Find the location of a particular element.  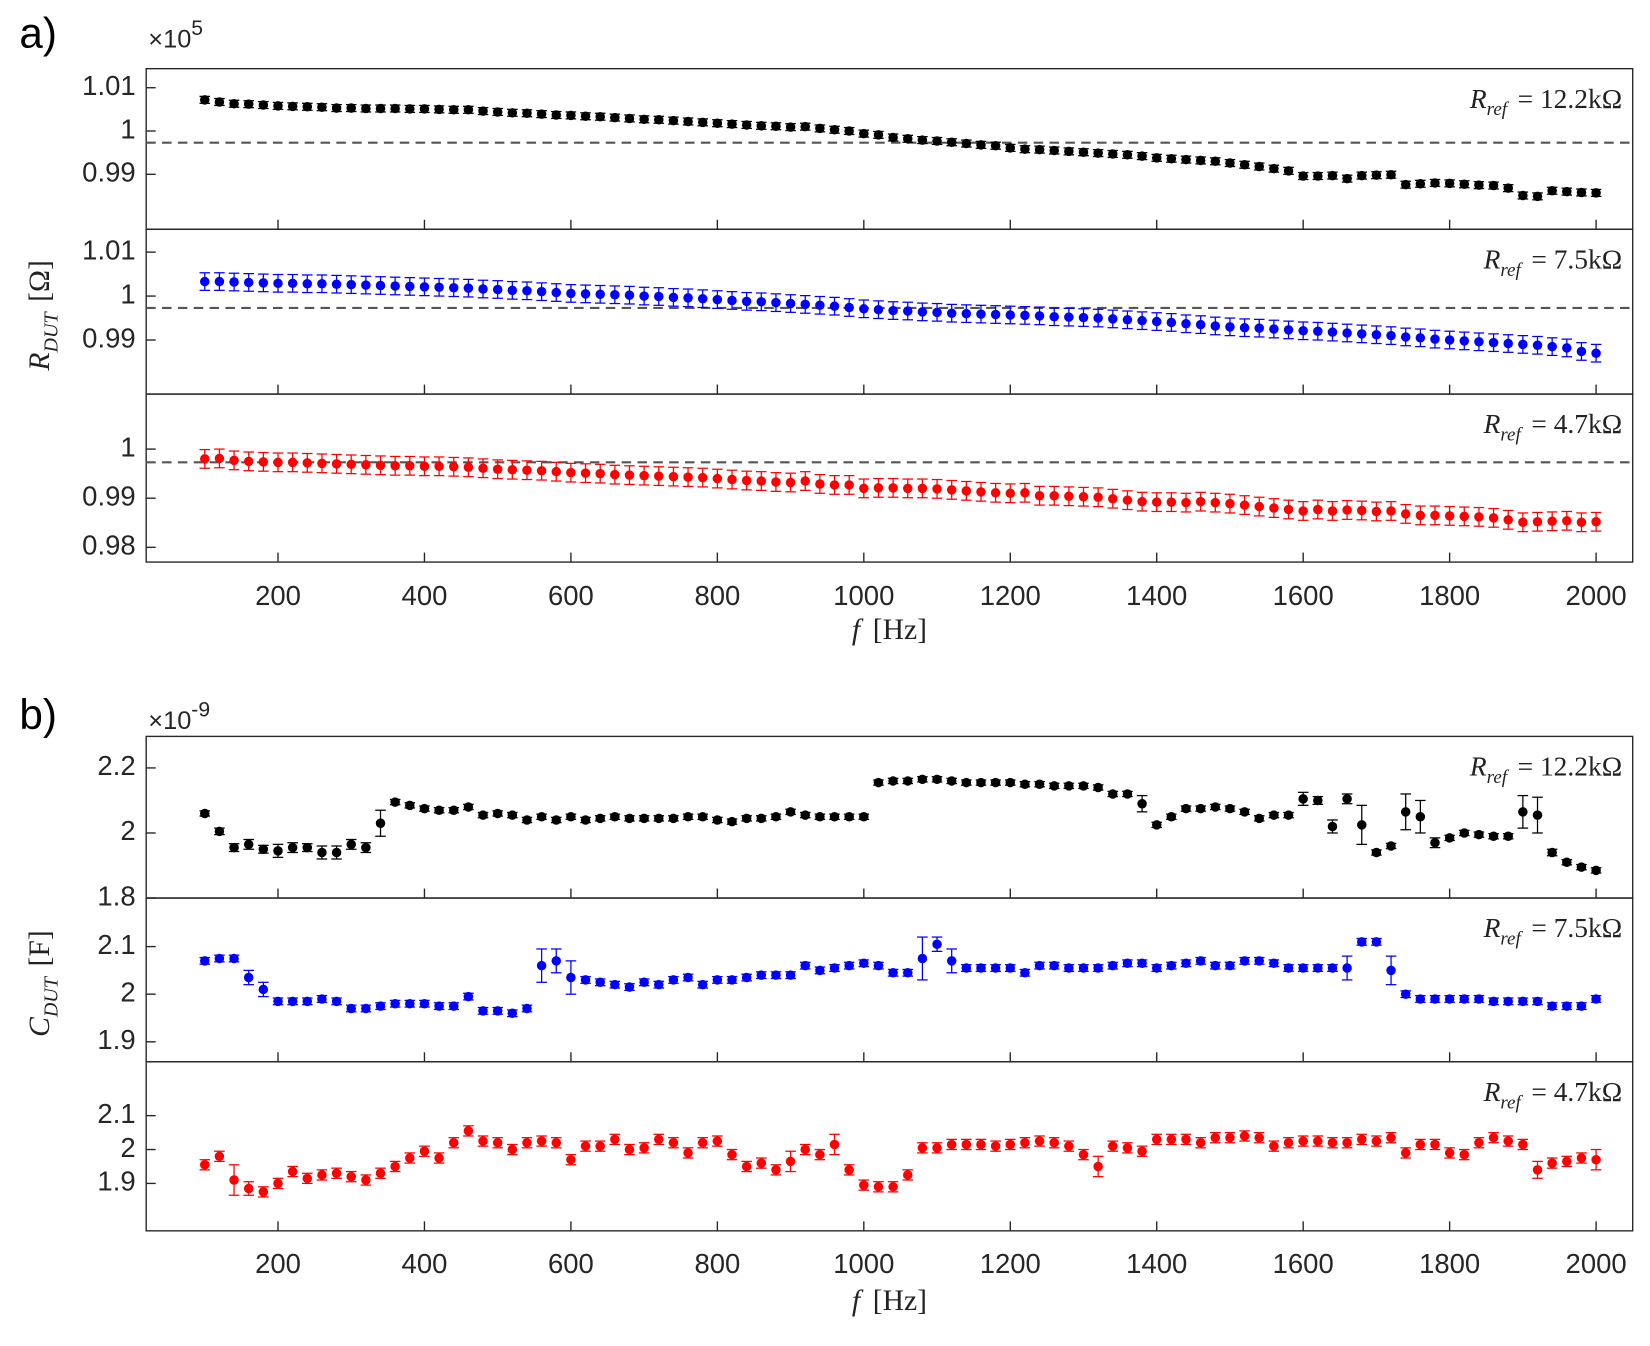

axis-exponent: ×10⁻⁹ is located at coordinates (179, 716).